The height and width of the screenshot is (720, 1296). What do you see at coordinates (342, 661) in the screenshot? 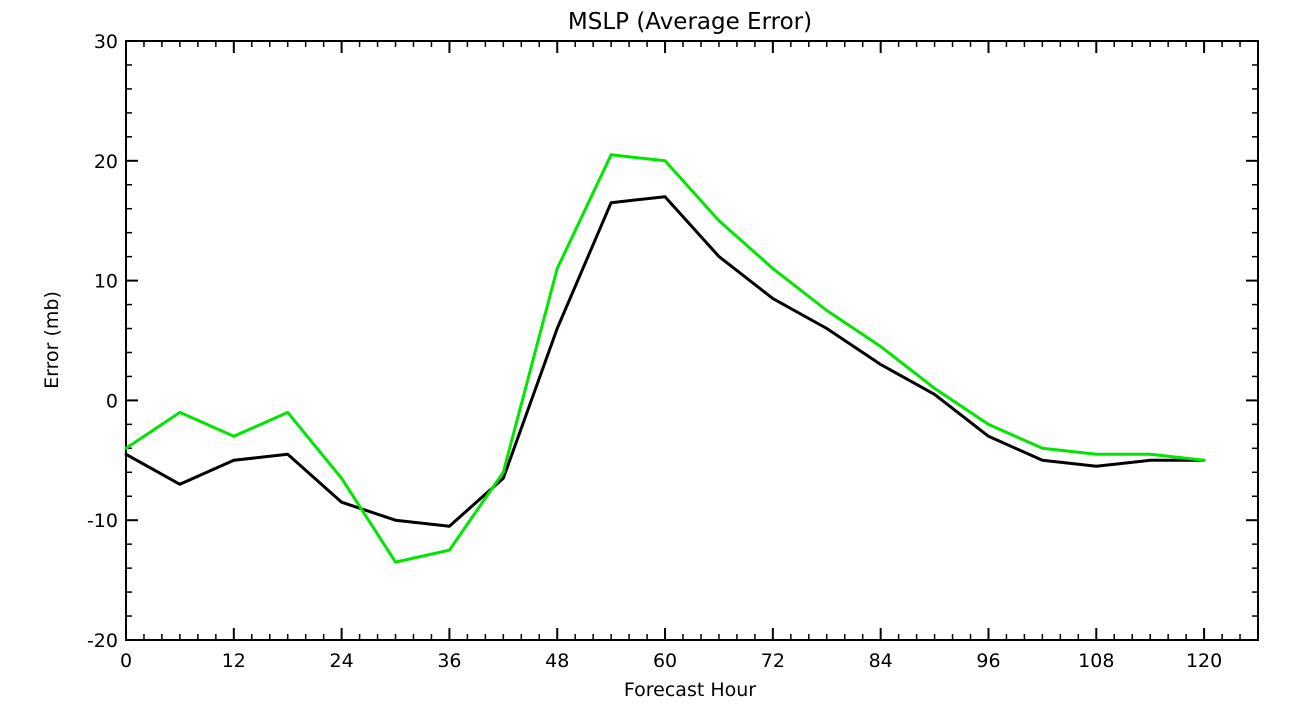
I see `x-tick-label: 24` at bounding box center [342, 661].